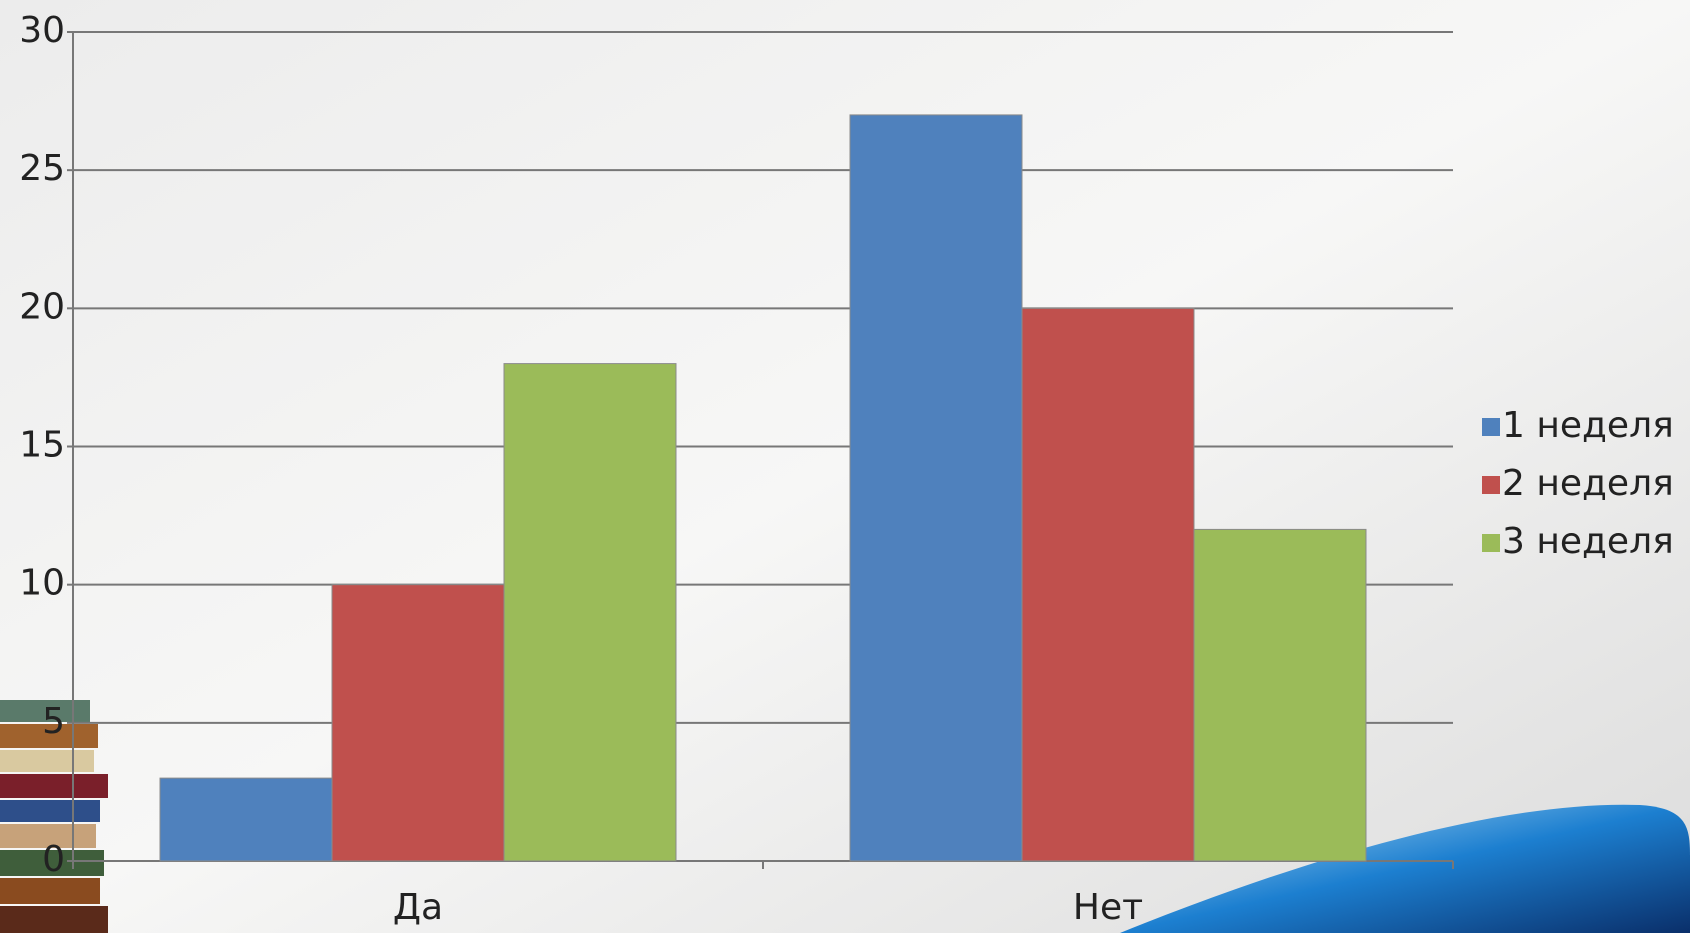  What do you see at coordinates (53, 721) in the screenshot?
I see `y-tick-label: 5` at bounding box center [53, 721].